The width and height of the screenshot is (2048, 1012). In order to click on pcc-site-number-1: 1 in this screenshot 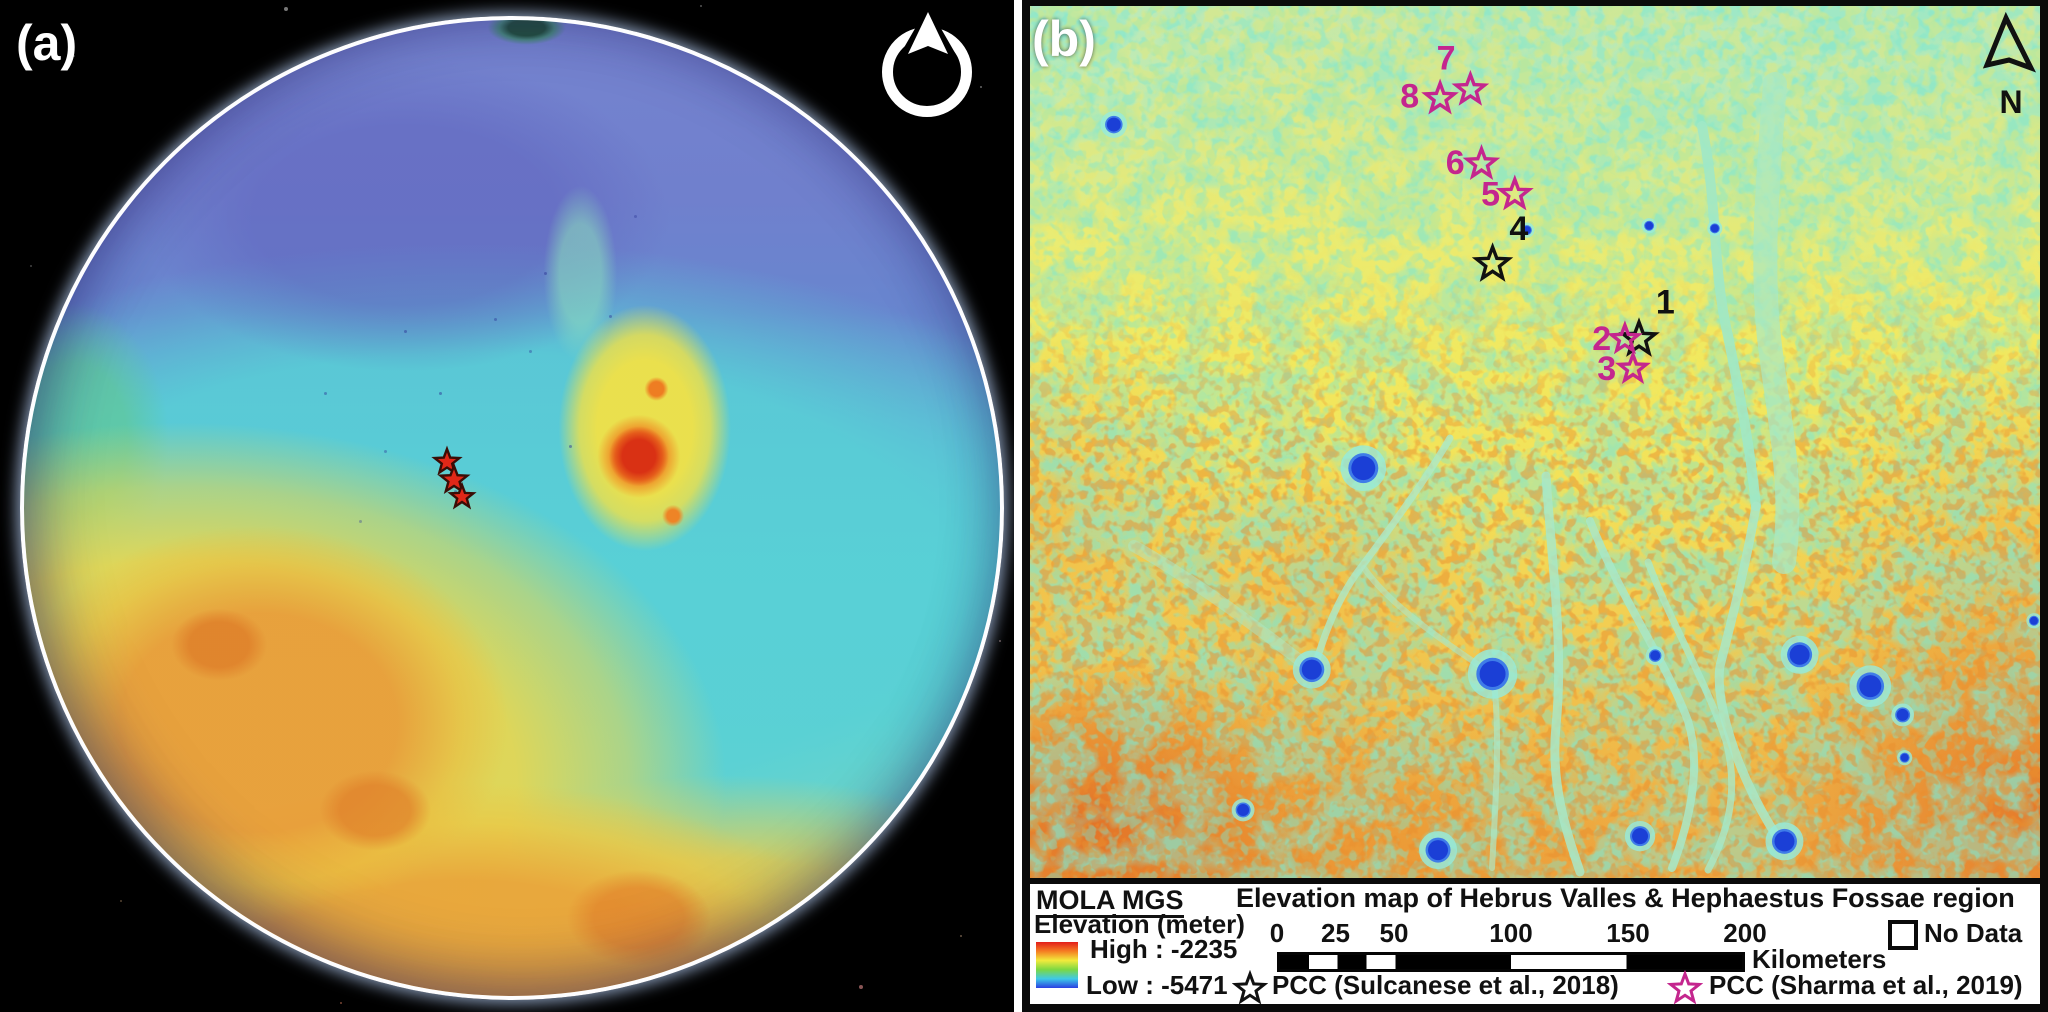, I will do `click(1665, 302)`.